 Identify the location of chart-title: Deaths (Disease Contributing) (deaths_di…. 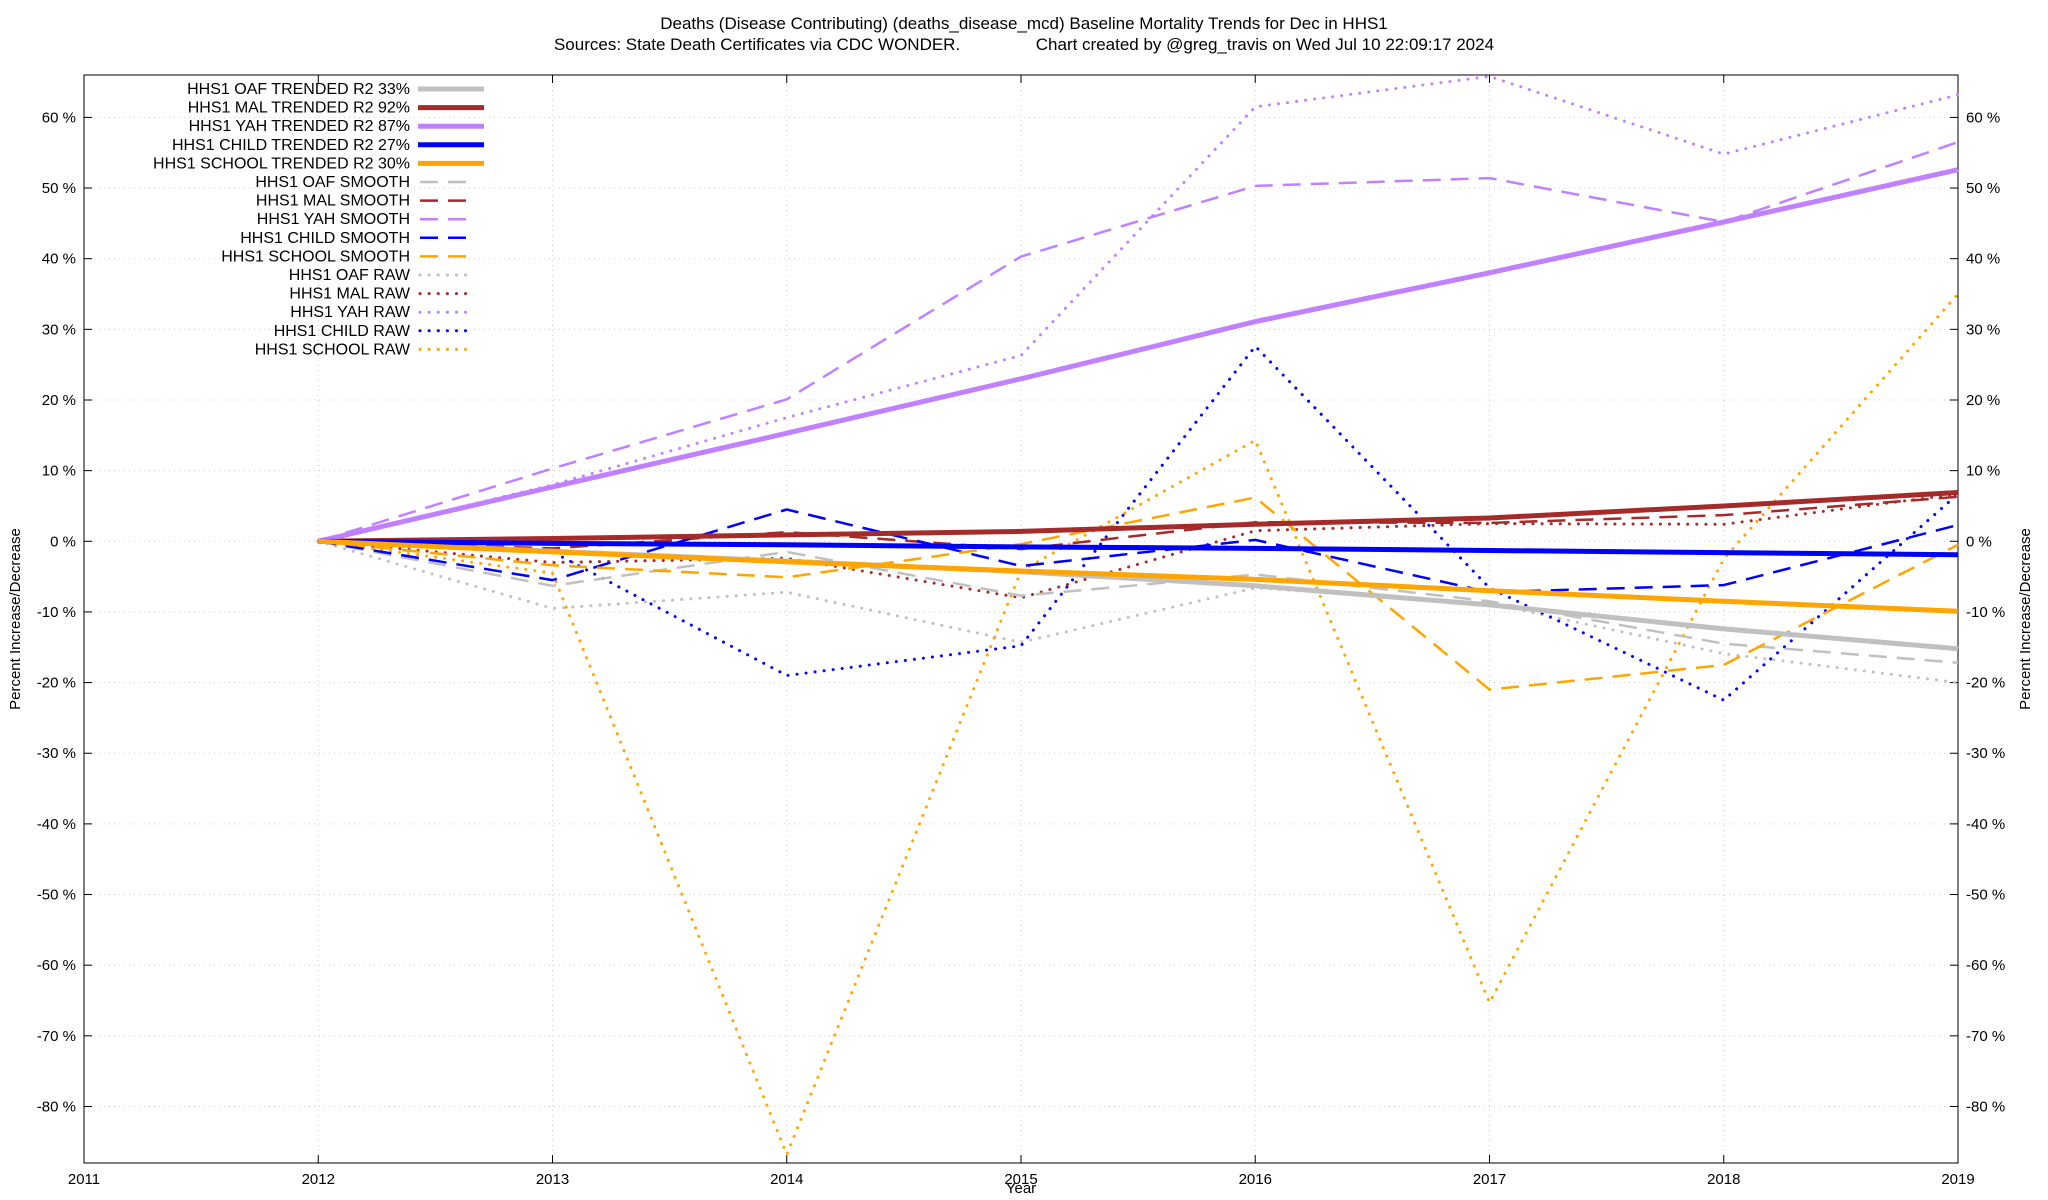
(1024, 23).